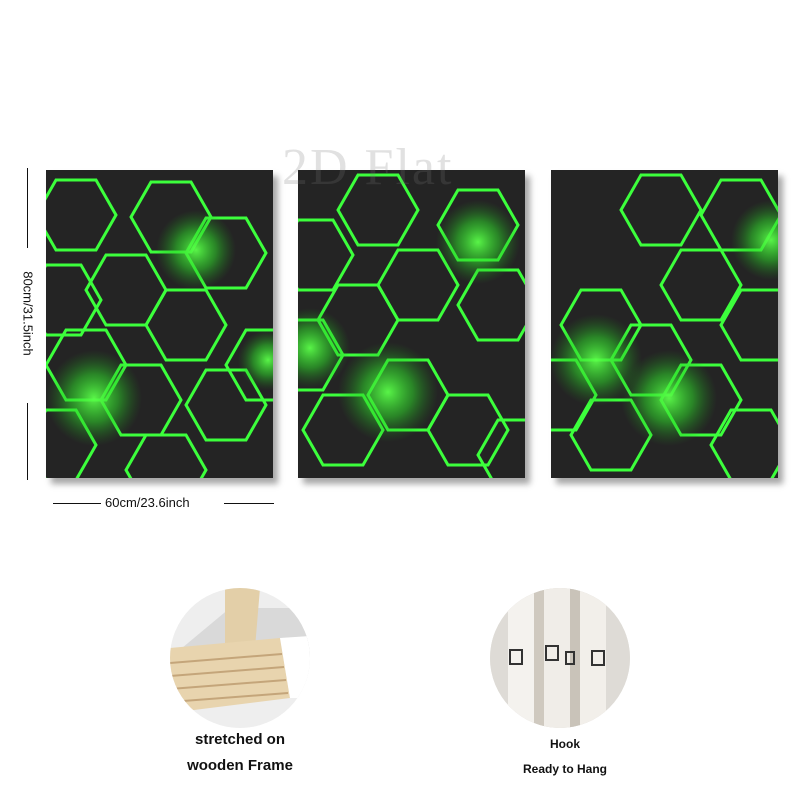 The height and width of the screenshot is (800, 800). I want to click on frame-caption-line2: wooden Frame, so click(240, 765).